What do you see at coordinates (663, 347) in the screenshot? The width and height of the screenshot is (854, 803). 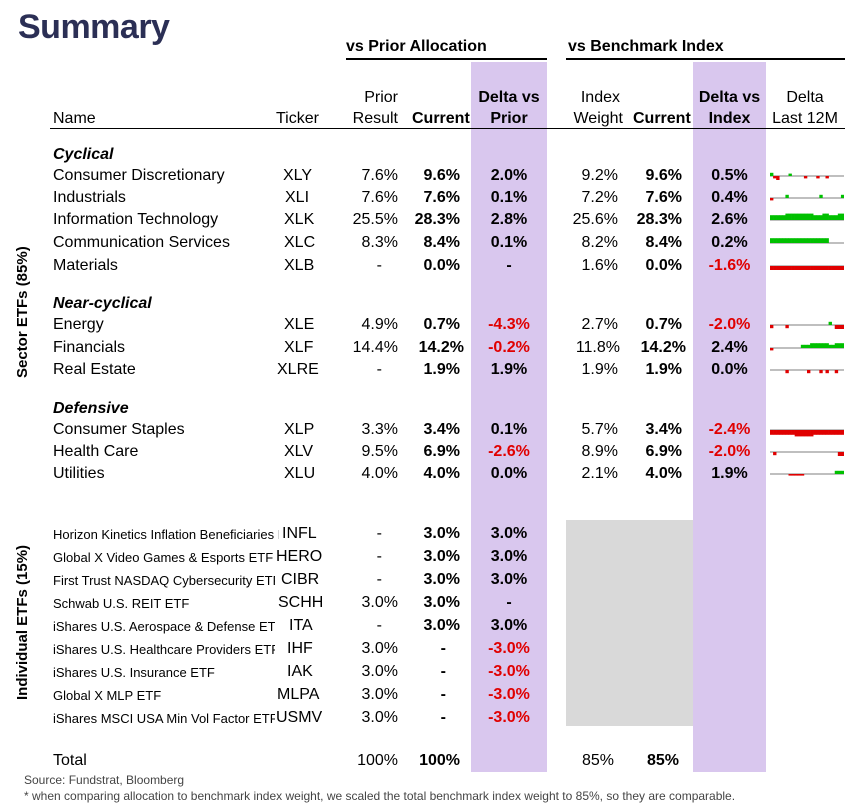 I see `row-current-2: 14.2%` at bounding box center [663, 347].